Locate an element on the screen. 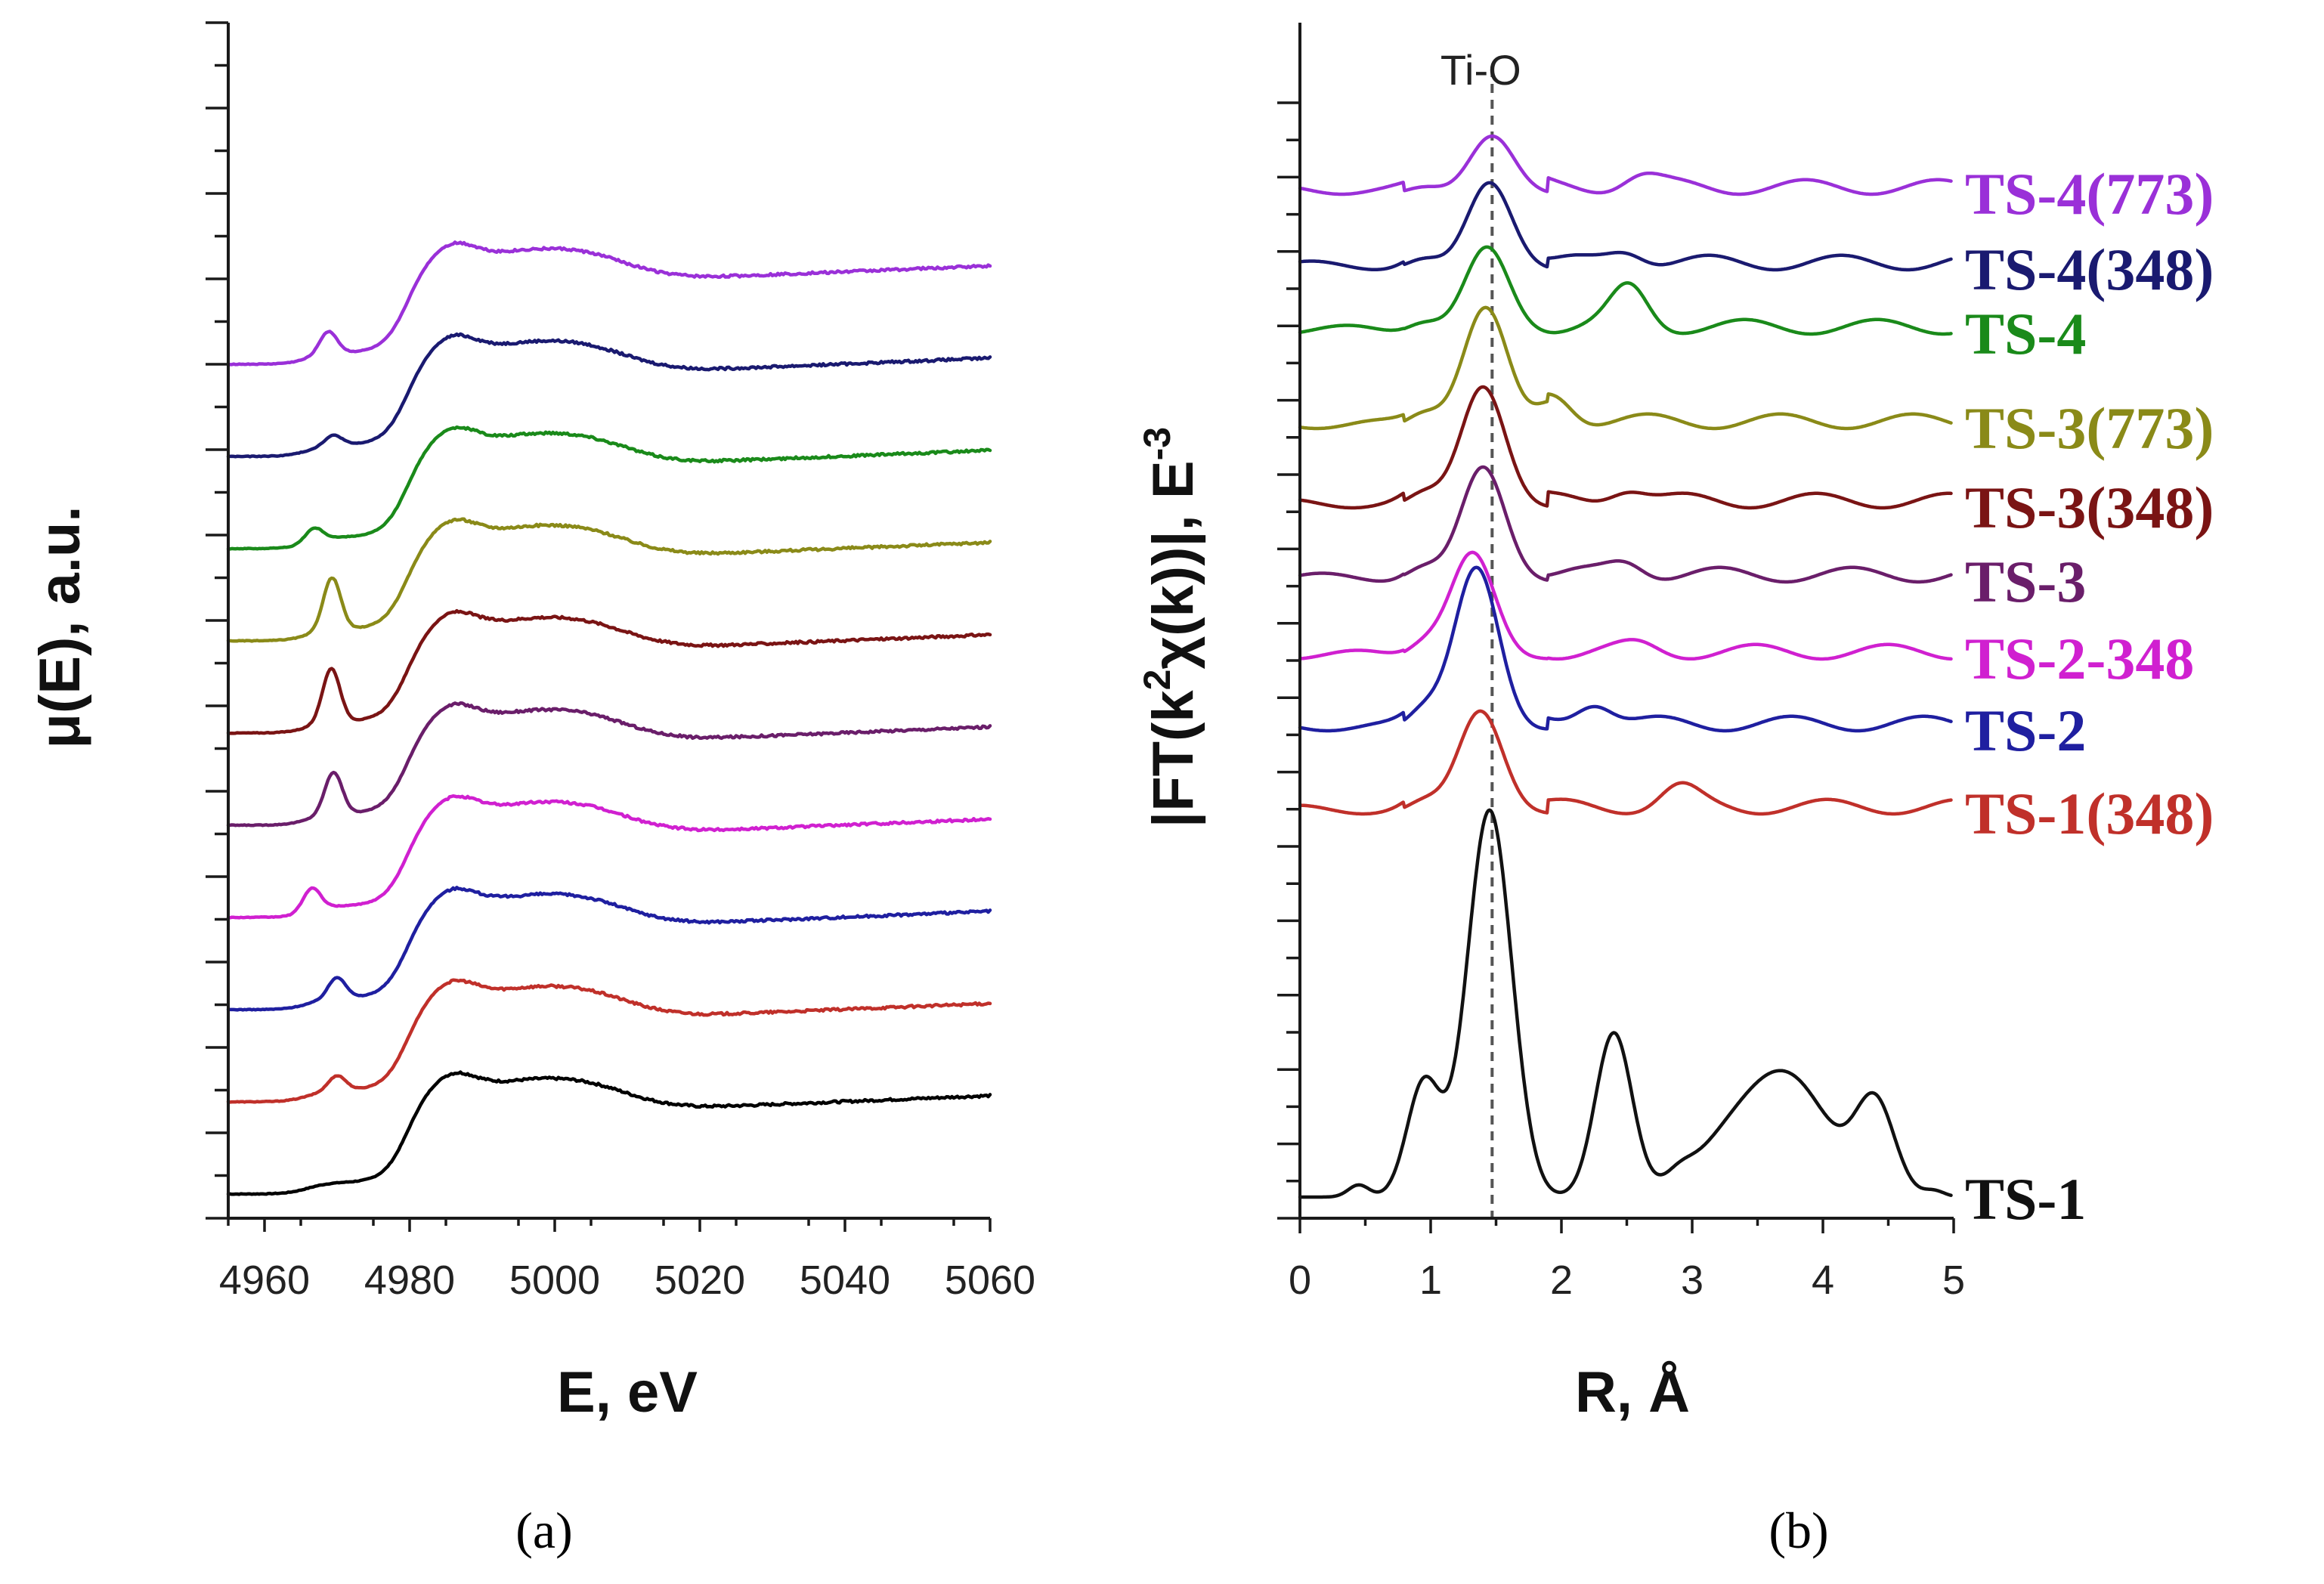 This screenshot has height=1584, width=2324. panel-a-x-ticks: 4960 4980 5000 5020 5040 5060 is located at coordinates (627, 1261).